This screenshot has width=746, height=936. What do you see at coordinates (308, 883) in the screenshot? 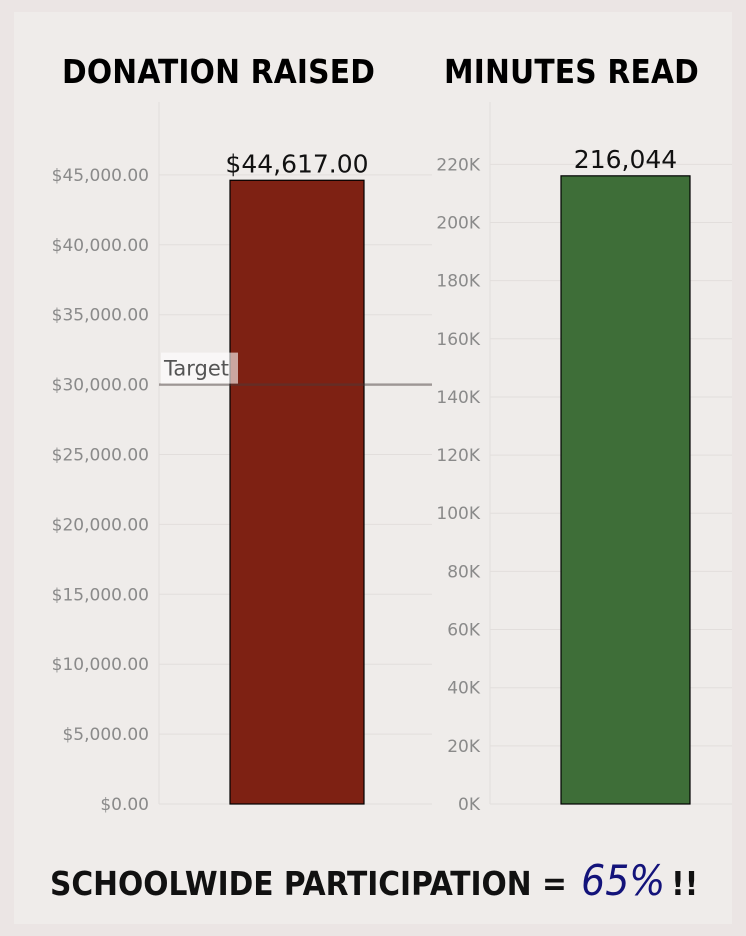
I see `participation-label: SCHOOLWIDE PARTICIPATION =` at bounding box center [308, 883].